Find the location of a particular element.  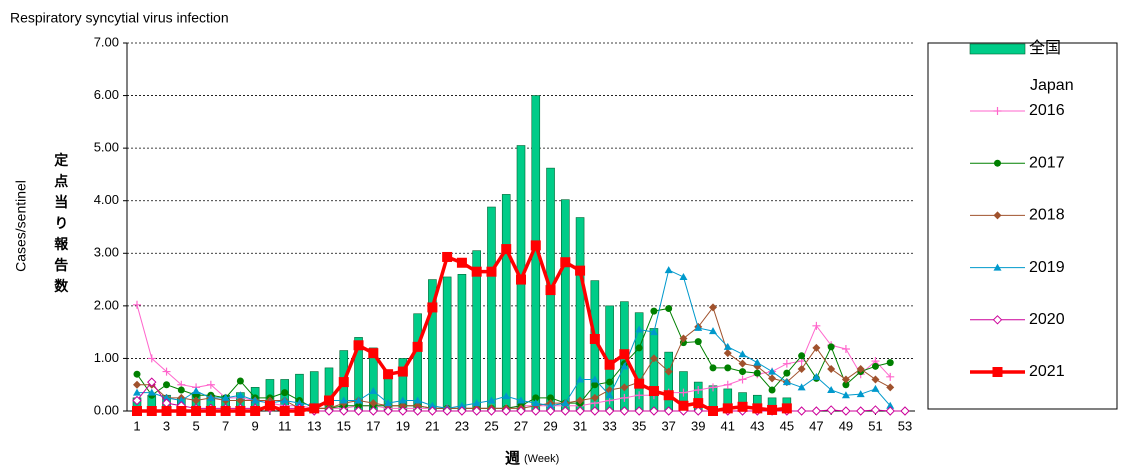

x-tick-label: 47 is located at coordinates (816, 425).